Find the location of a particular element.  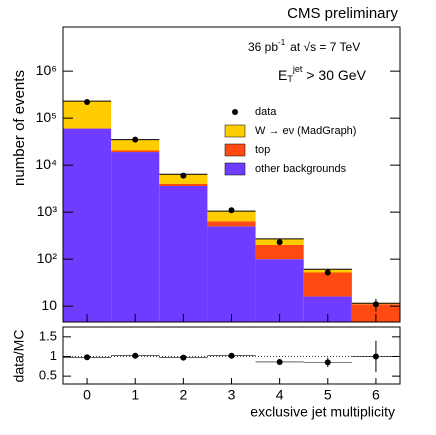

y-tick-label: 1 is located at coordinates (53, 355).